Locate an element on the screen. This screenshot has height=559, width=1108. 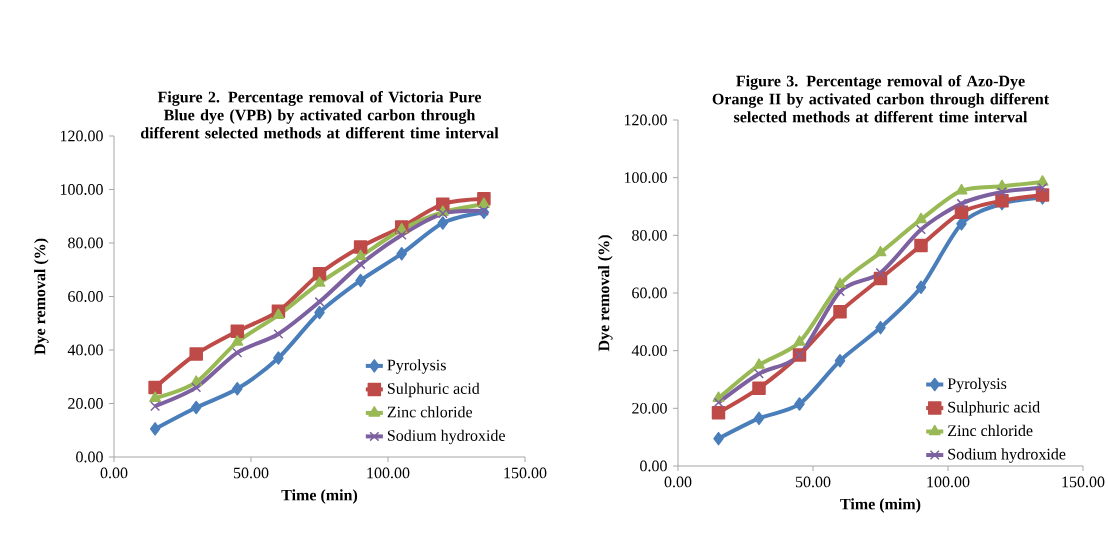
chart-title: Figure 2. Percentage removal of Victoria Pure Blue dye (VPB) by activated carbon through different selected methods at different time interval is located at coordinates (319, 115).